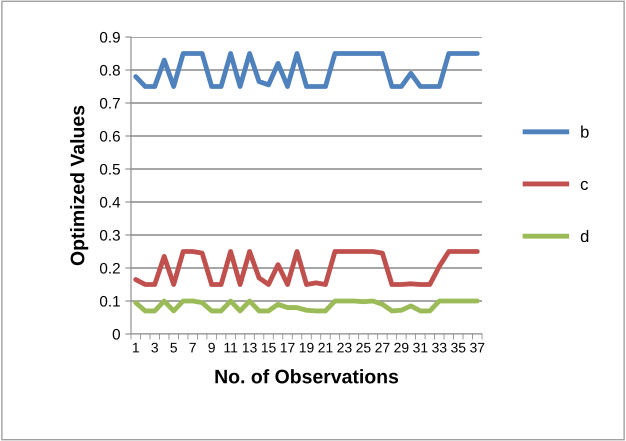 Image resolution: width=626 pixels, height=441 pixels. What do you see at coordinates (110, 169) in the screenshot?
I see `y-tick-label: 0.5` at bounding box center [110, 169].